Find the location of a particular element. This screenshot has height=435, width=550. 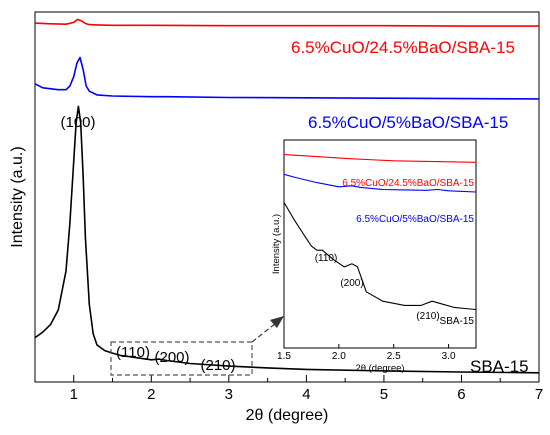

inset-x-tick-label: 1.5 is located at coordinates (284, 356).